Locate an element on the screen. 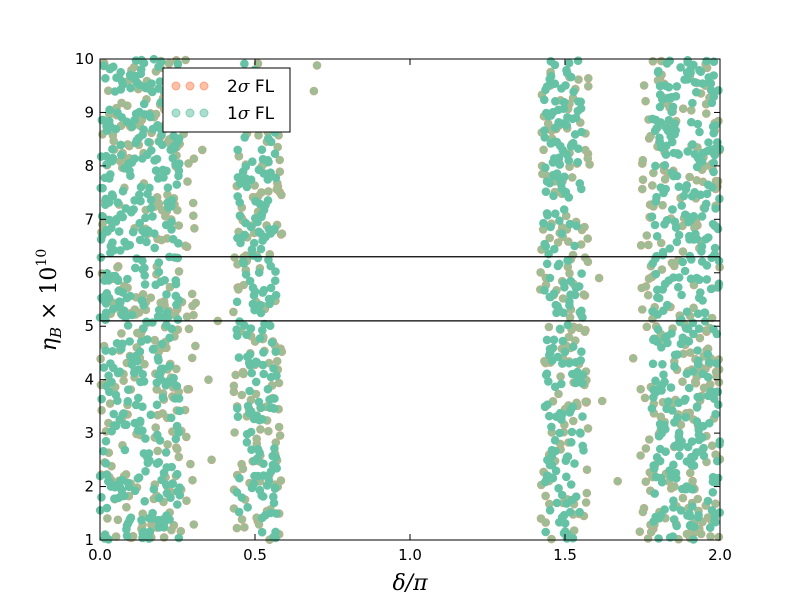 This screenshot has width=800, height=600. legend-entry: 1σ FL is located at coordinates (223, 114).